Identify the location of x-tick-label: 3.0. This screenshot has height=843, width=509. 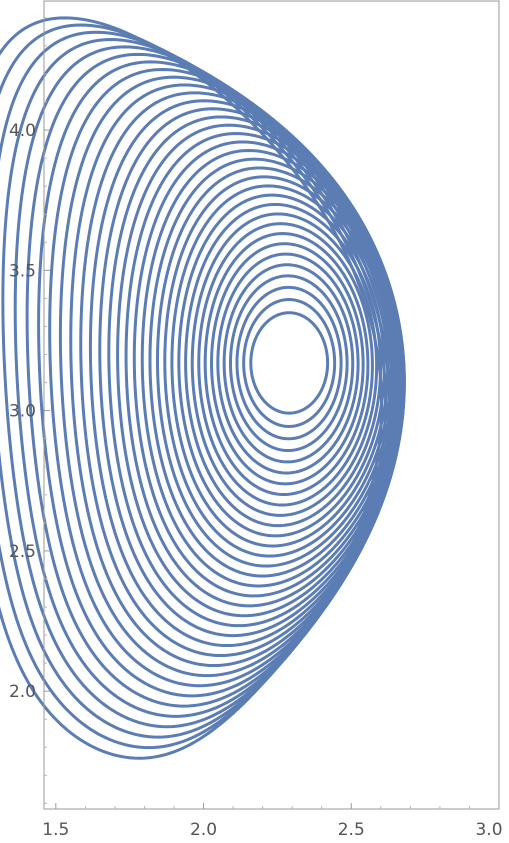
(488, 830).